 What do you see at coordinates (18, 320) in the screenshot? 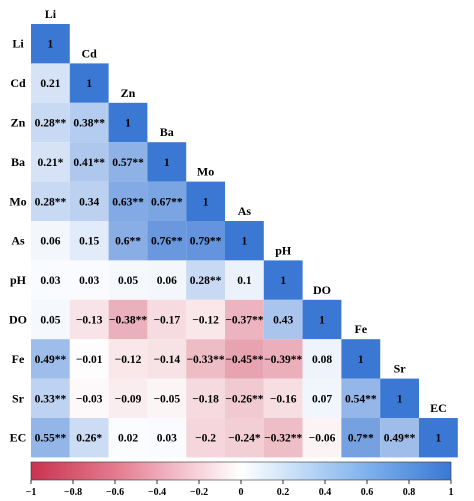
I see `row-label-DO: DO` at bounding box center [18, 320].